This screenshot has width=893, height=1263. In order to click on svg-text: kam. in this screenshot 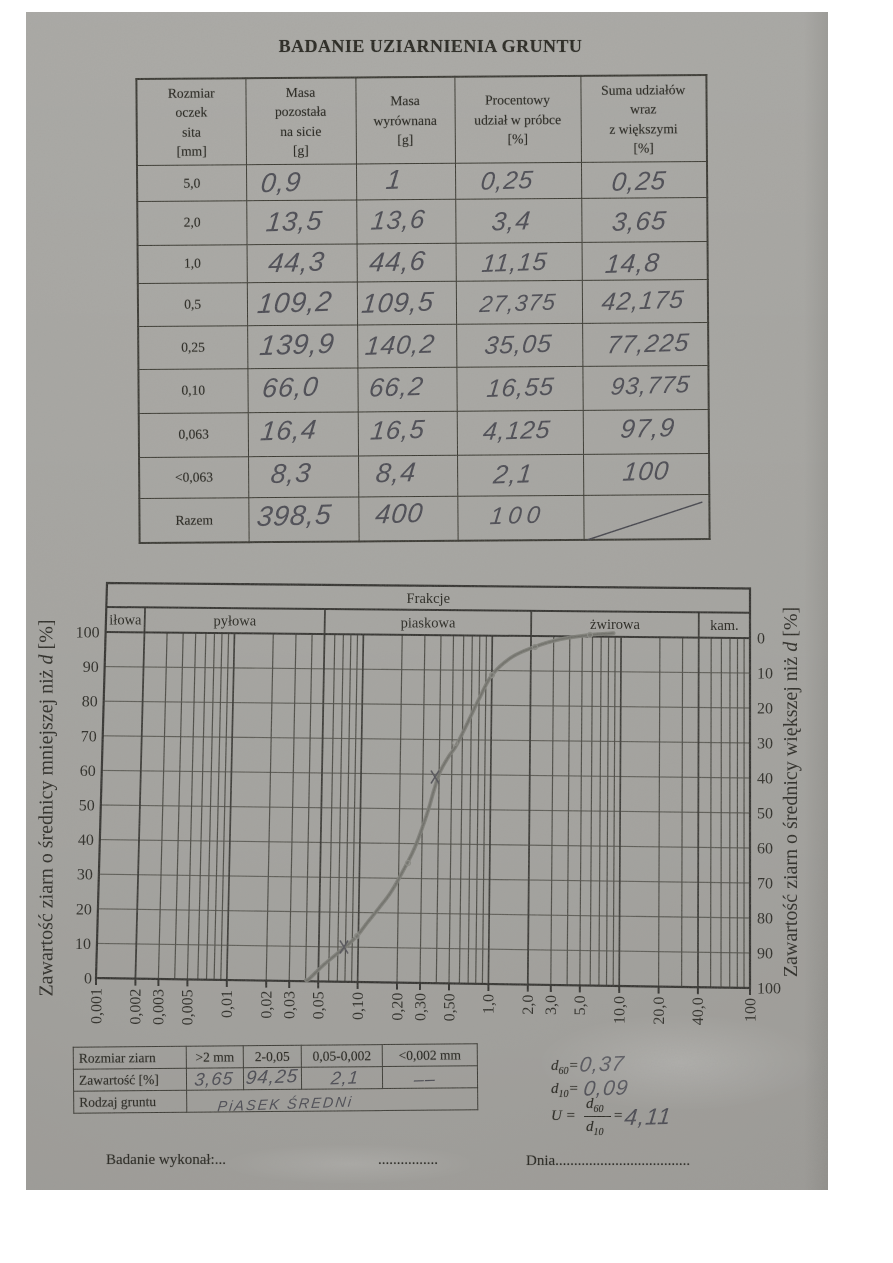, I will do `click(724, 626)`.